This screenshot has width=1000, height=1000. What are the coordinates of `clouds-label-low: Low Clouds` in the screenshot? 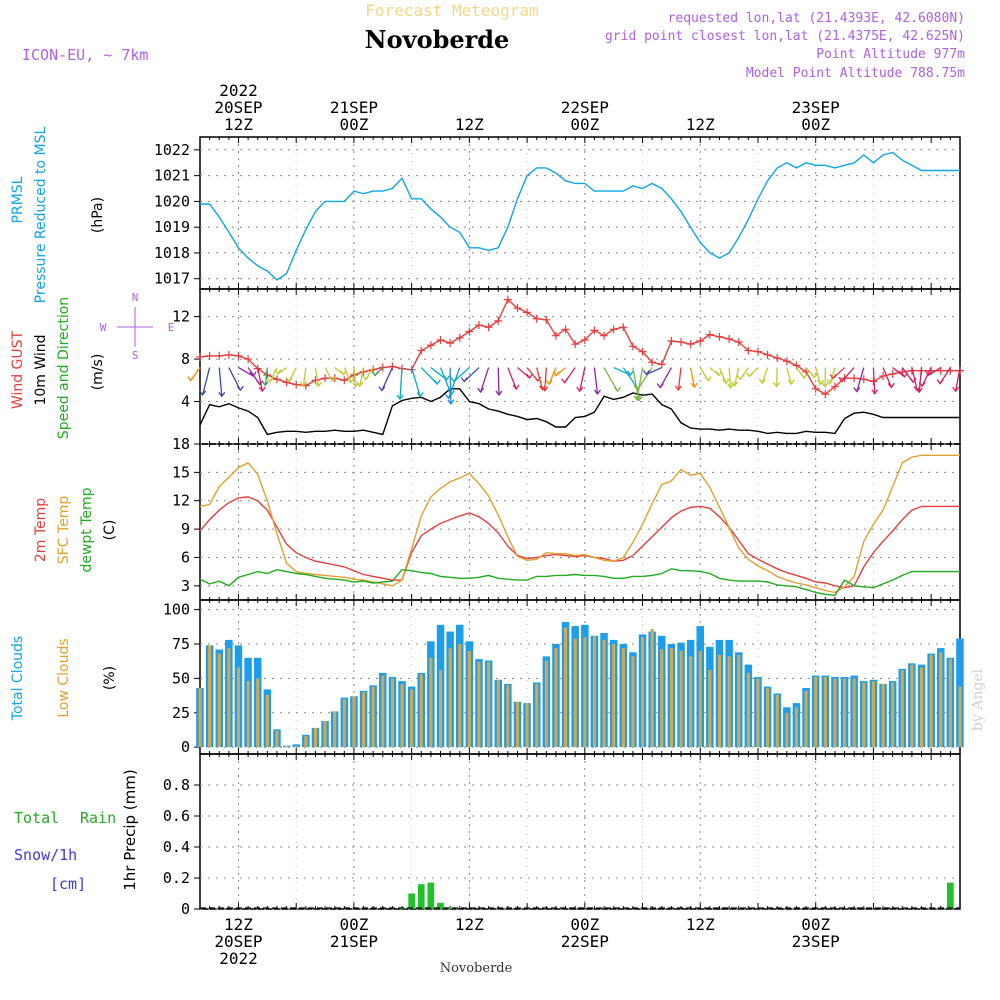 It's located at (64, 677).